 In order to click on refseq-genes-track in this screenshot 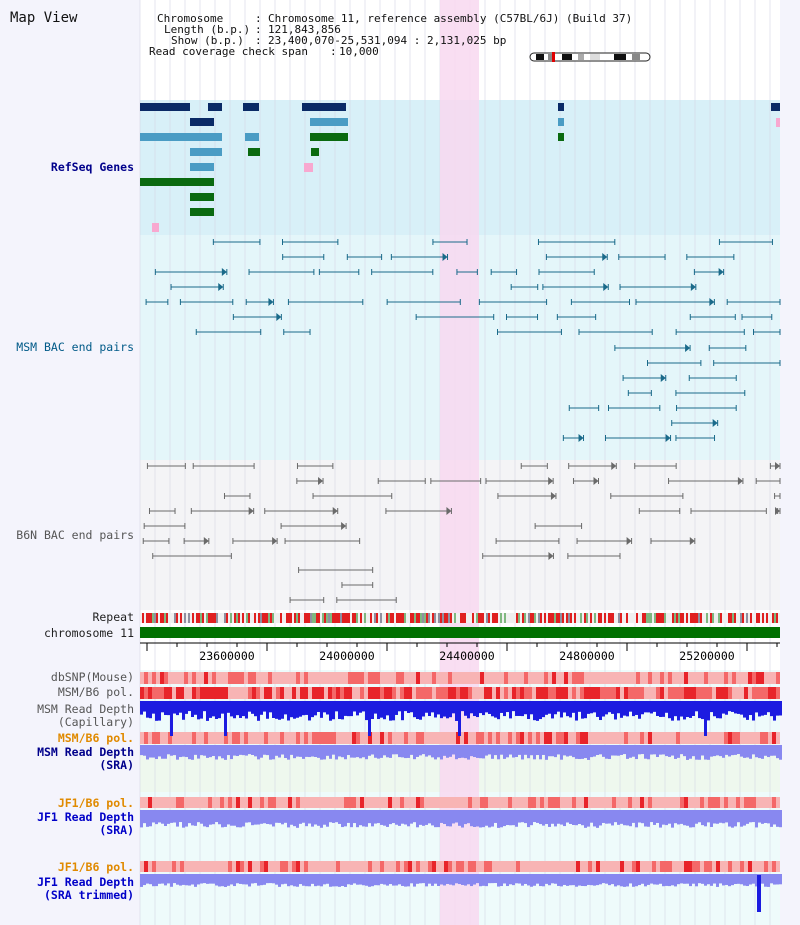, I will do `click(460, 167)`.